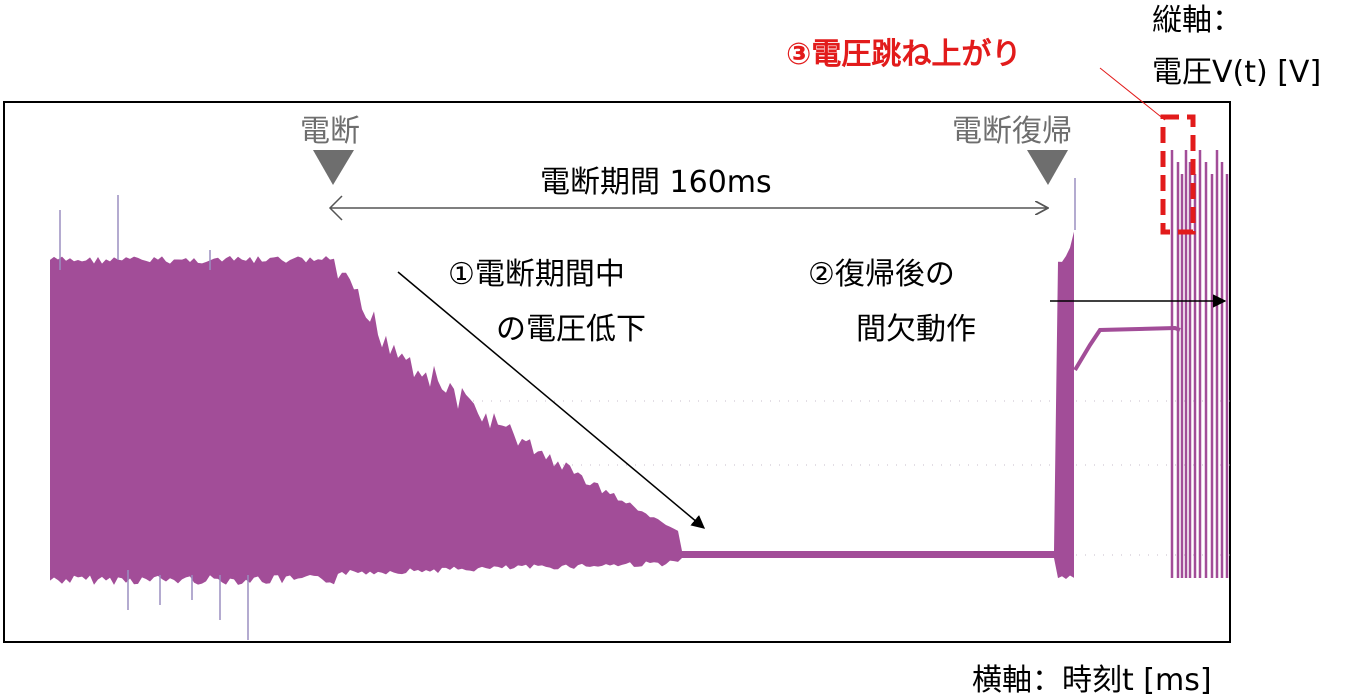 The image size is (1368, 700). I want to click on outage-event-label: 電断, so click(330, 131).